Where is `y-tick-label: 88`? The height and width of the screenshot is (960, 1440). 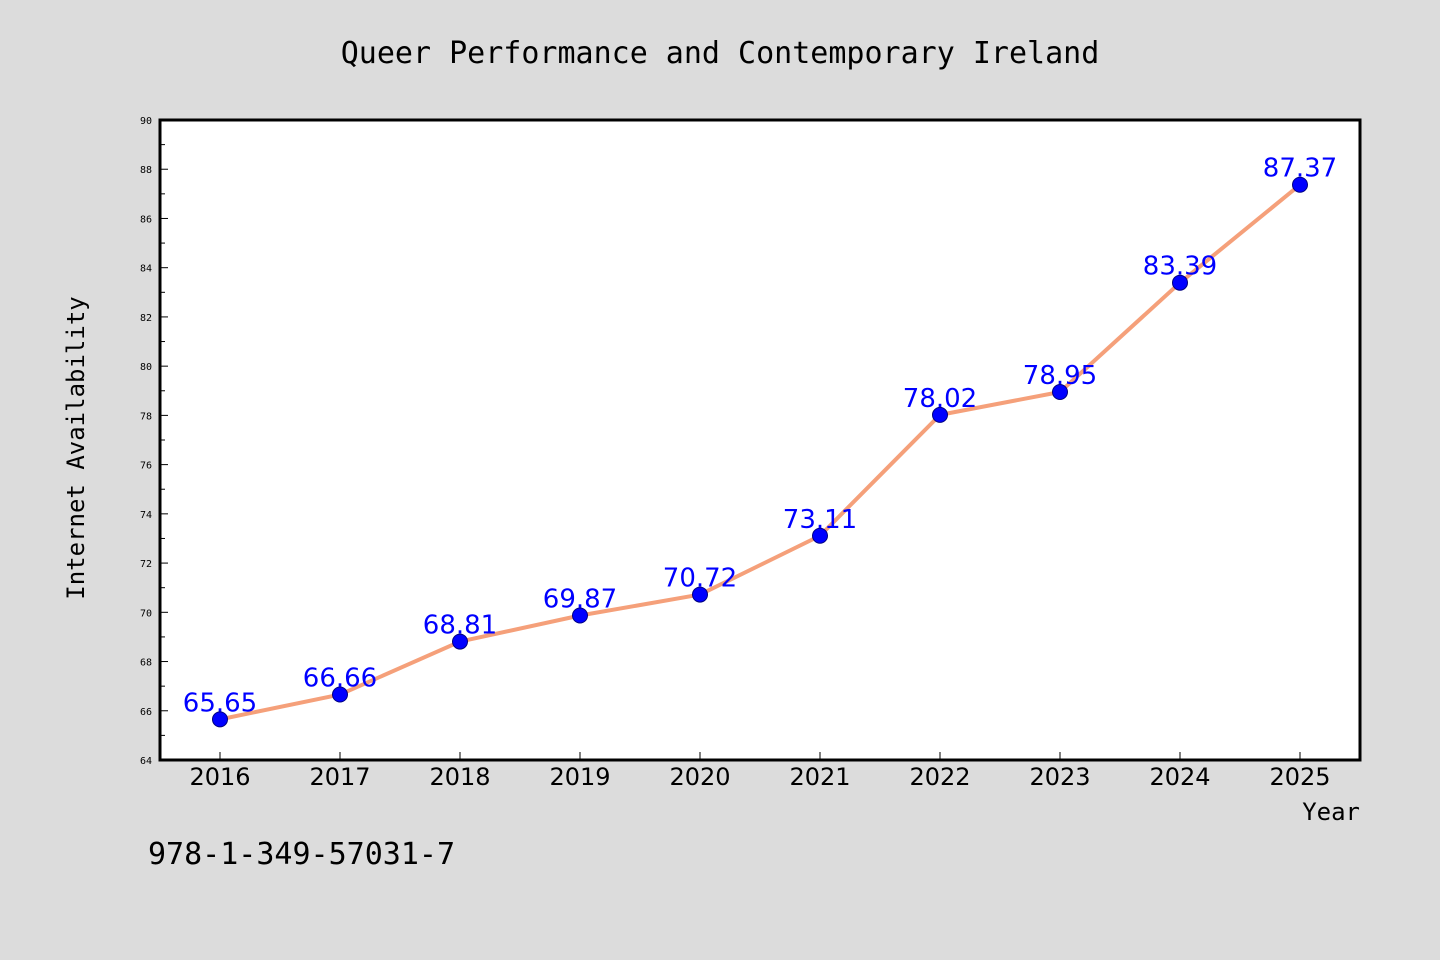
y-tick-label: 88 is located at coordinates (146, 170).